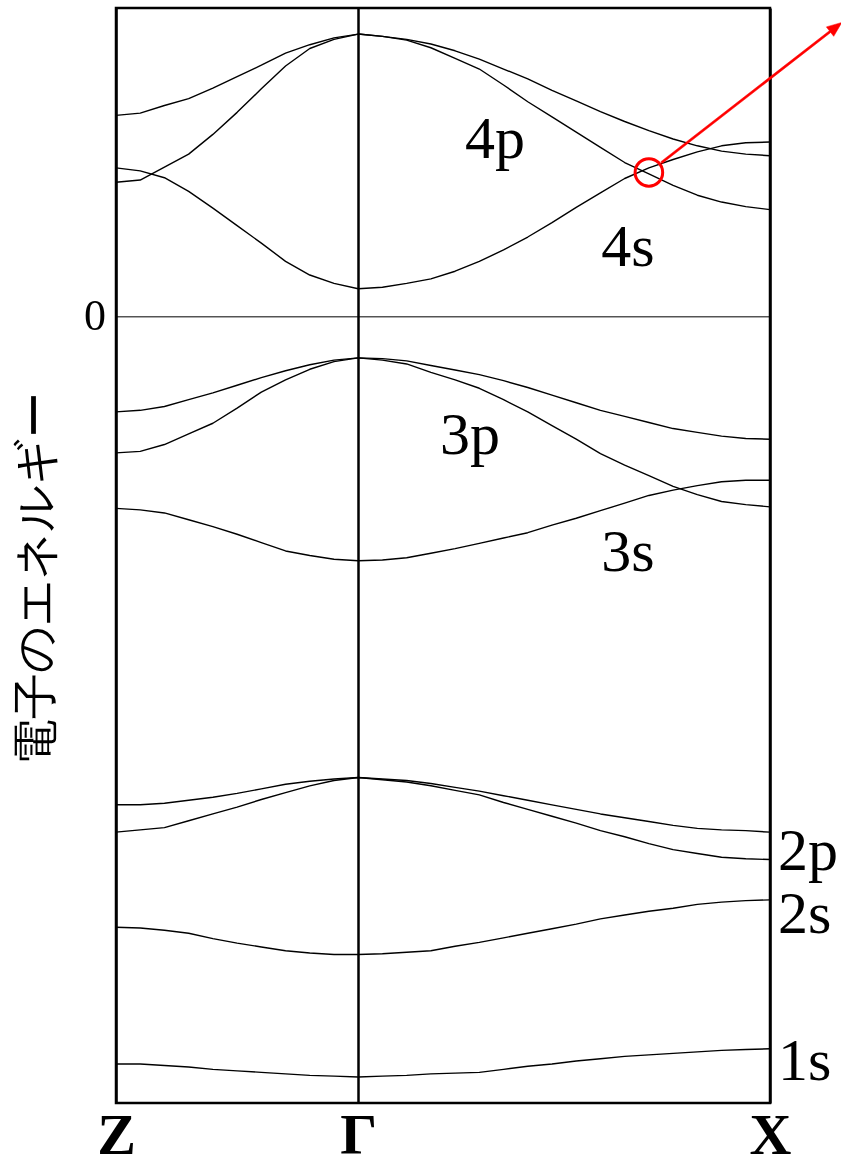  Describe the element at coordinates (805, 1060) in the screenshot. I see `text: 1s` at that location.